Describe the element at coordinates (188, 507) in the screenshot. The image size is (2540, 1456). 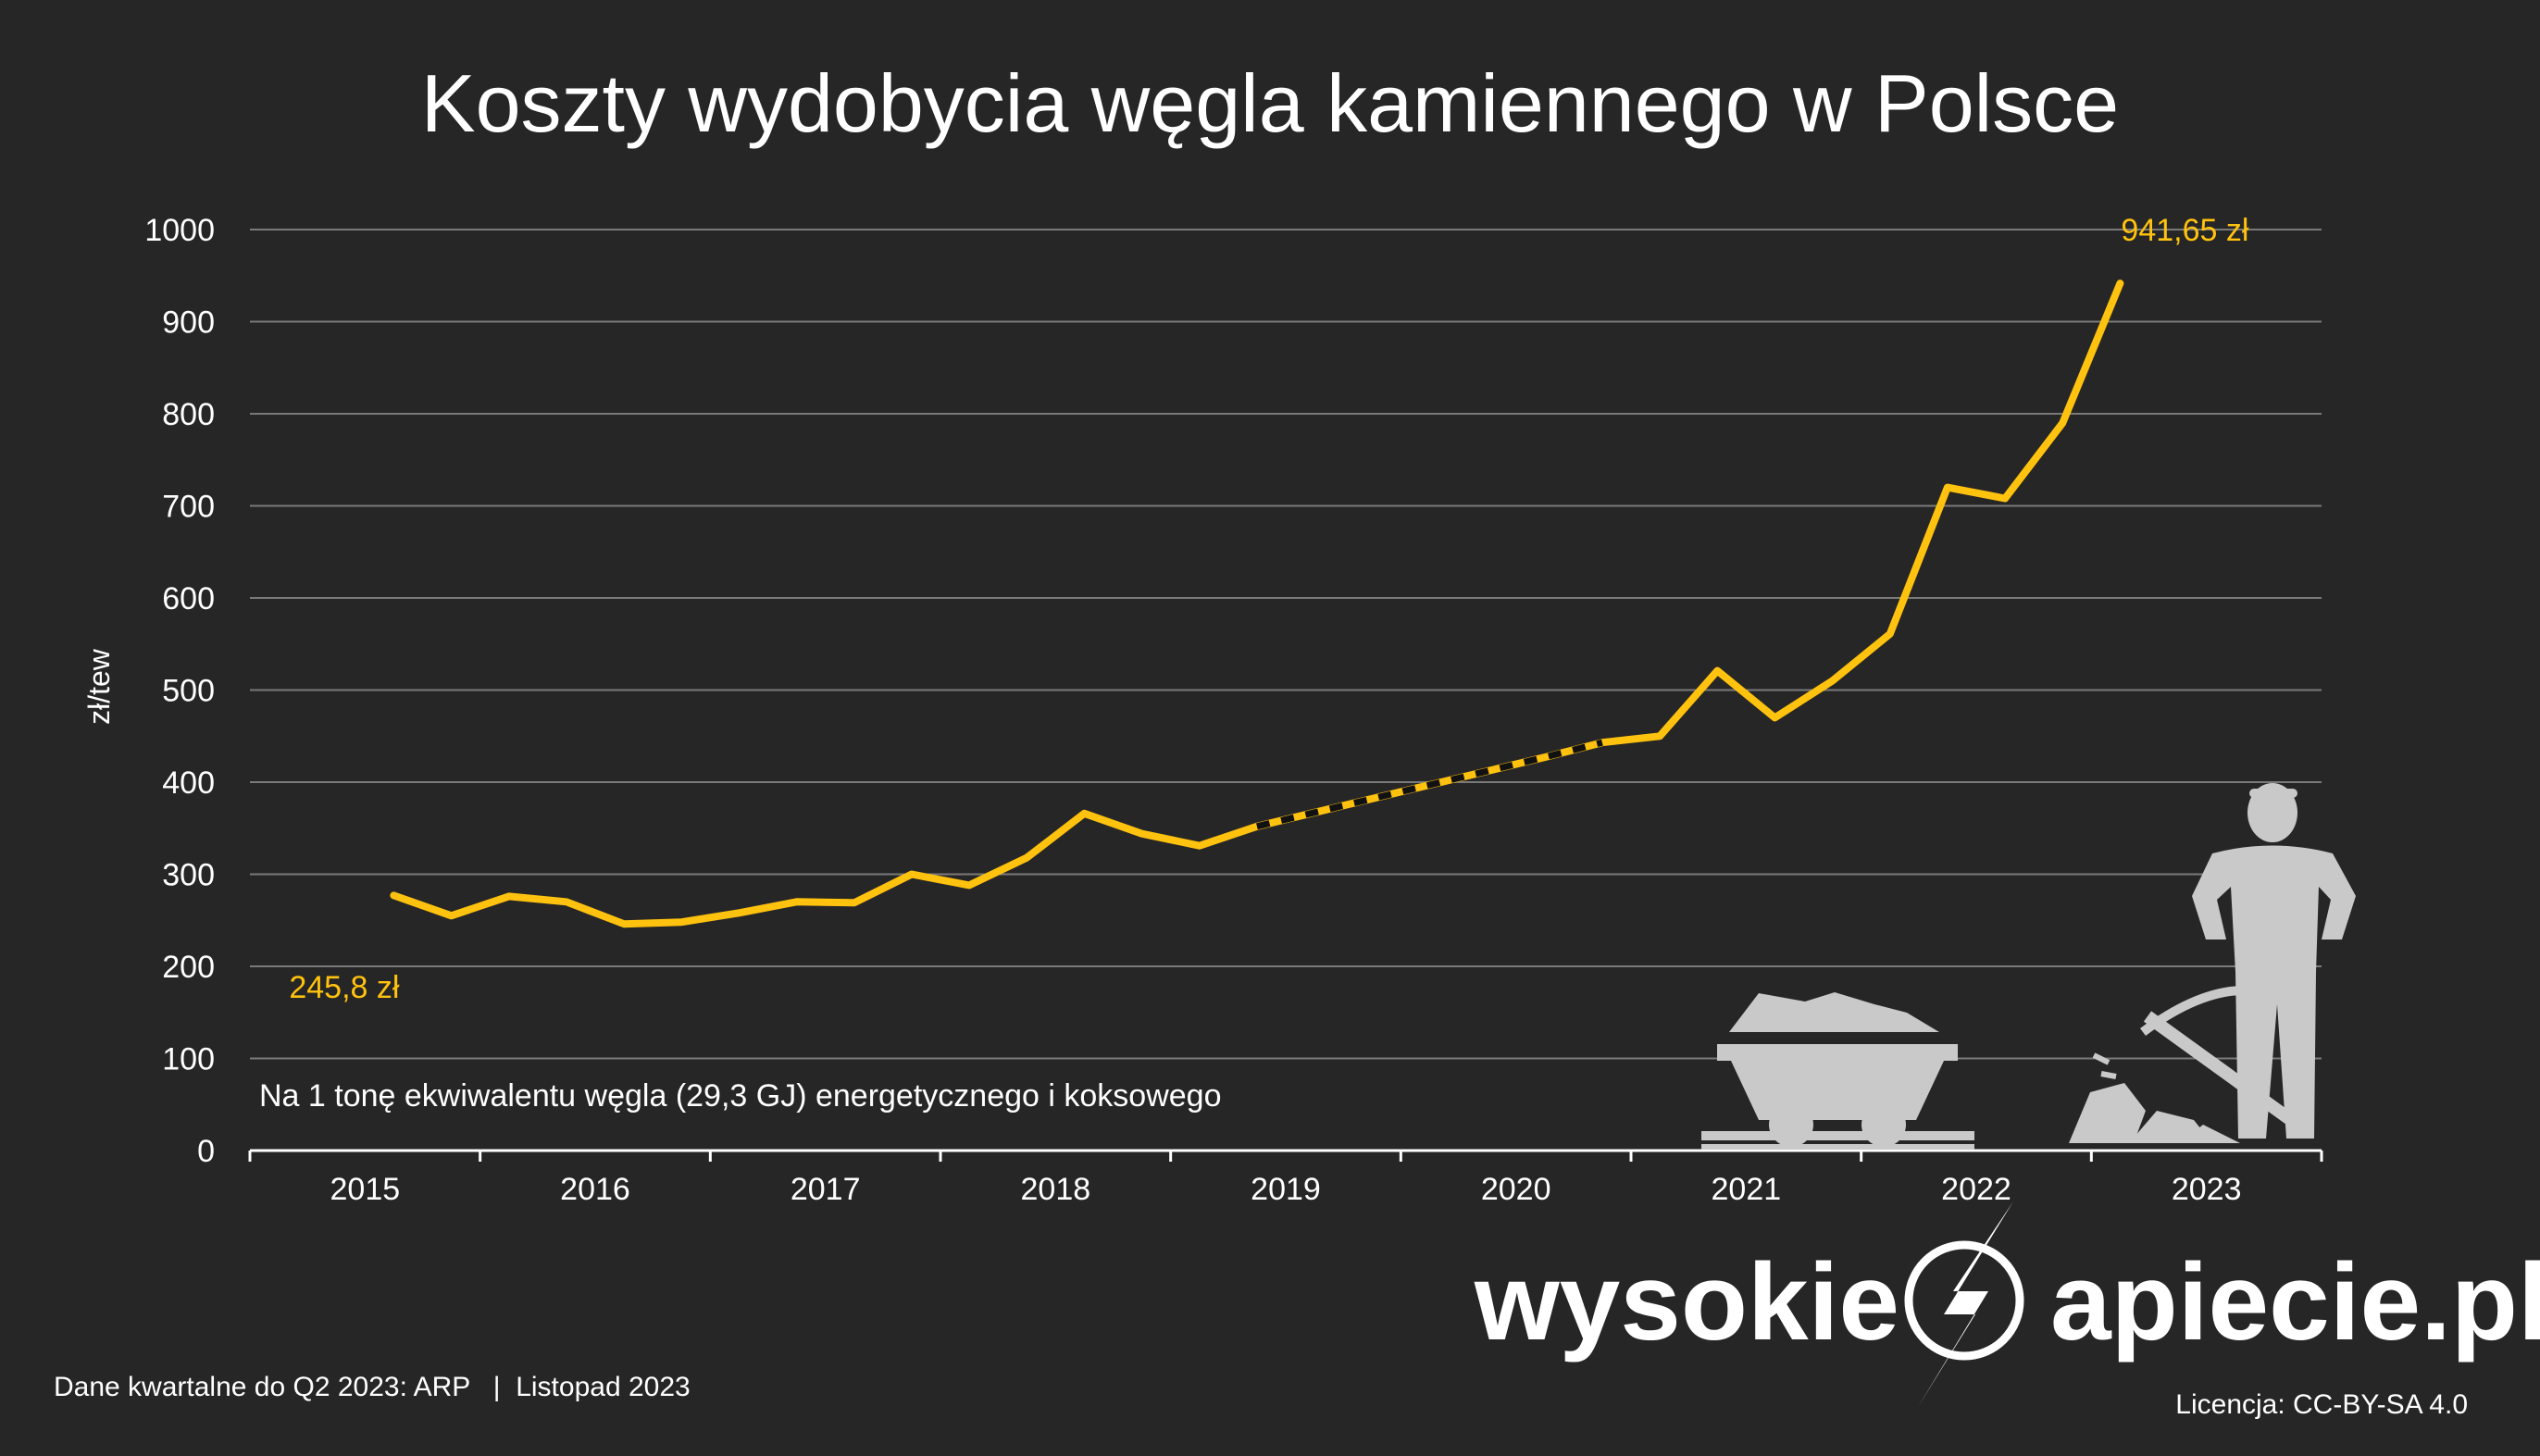
I see `y-tick-label: 700` at that location.